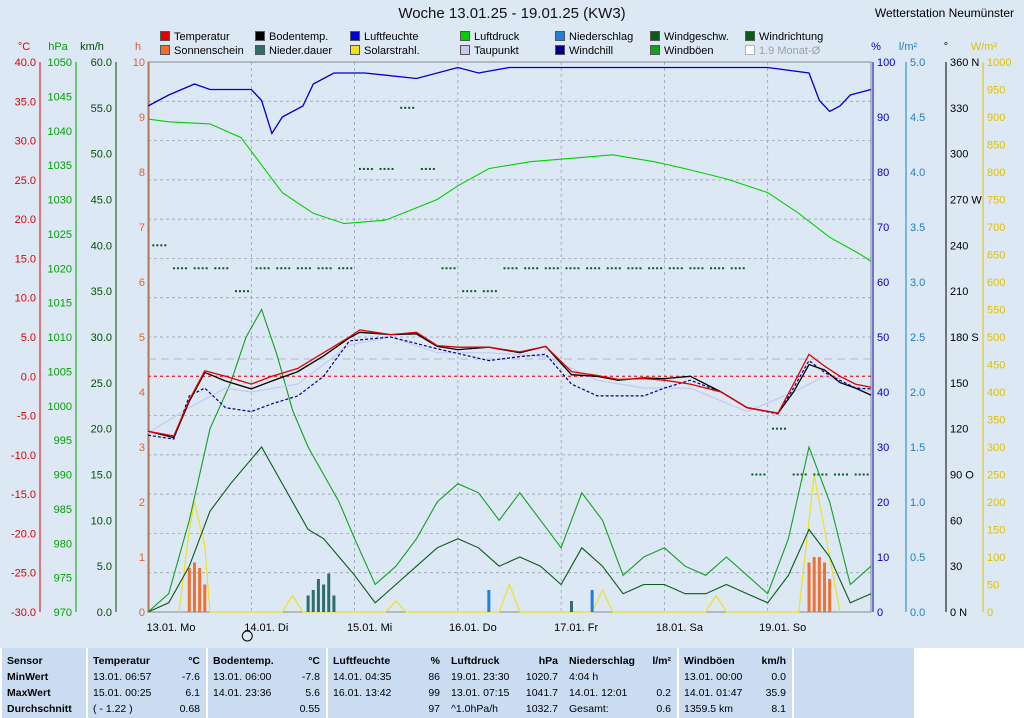 The image size is (1024, 718). I want to click on stats-row: Luftfeuchte%, so click(387, 661).